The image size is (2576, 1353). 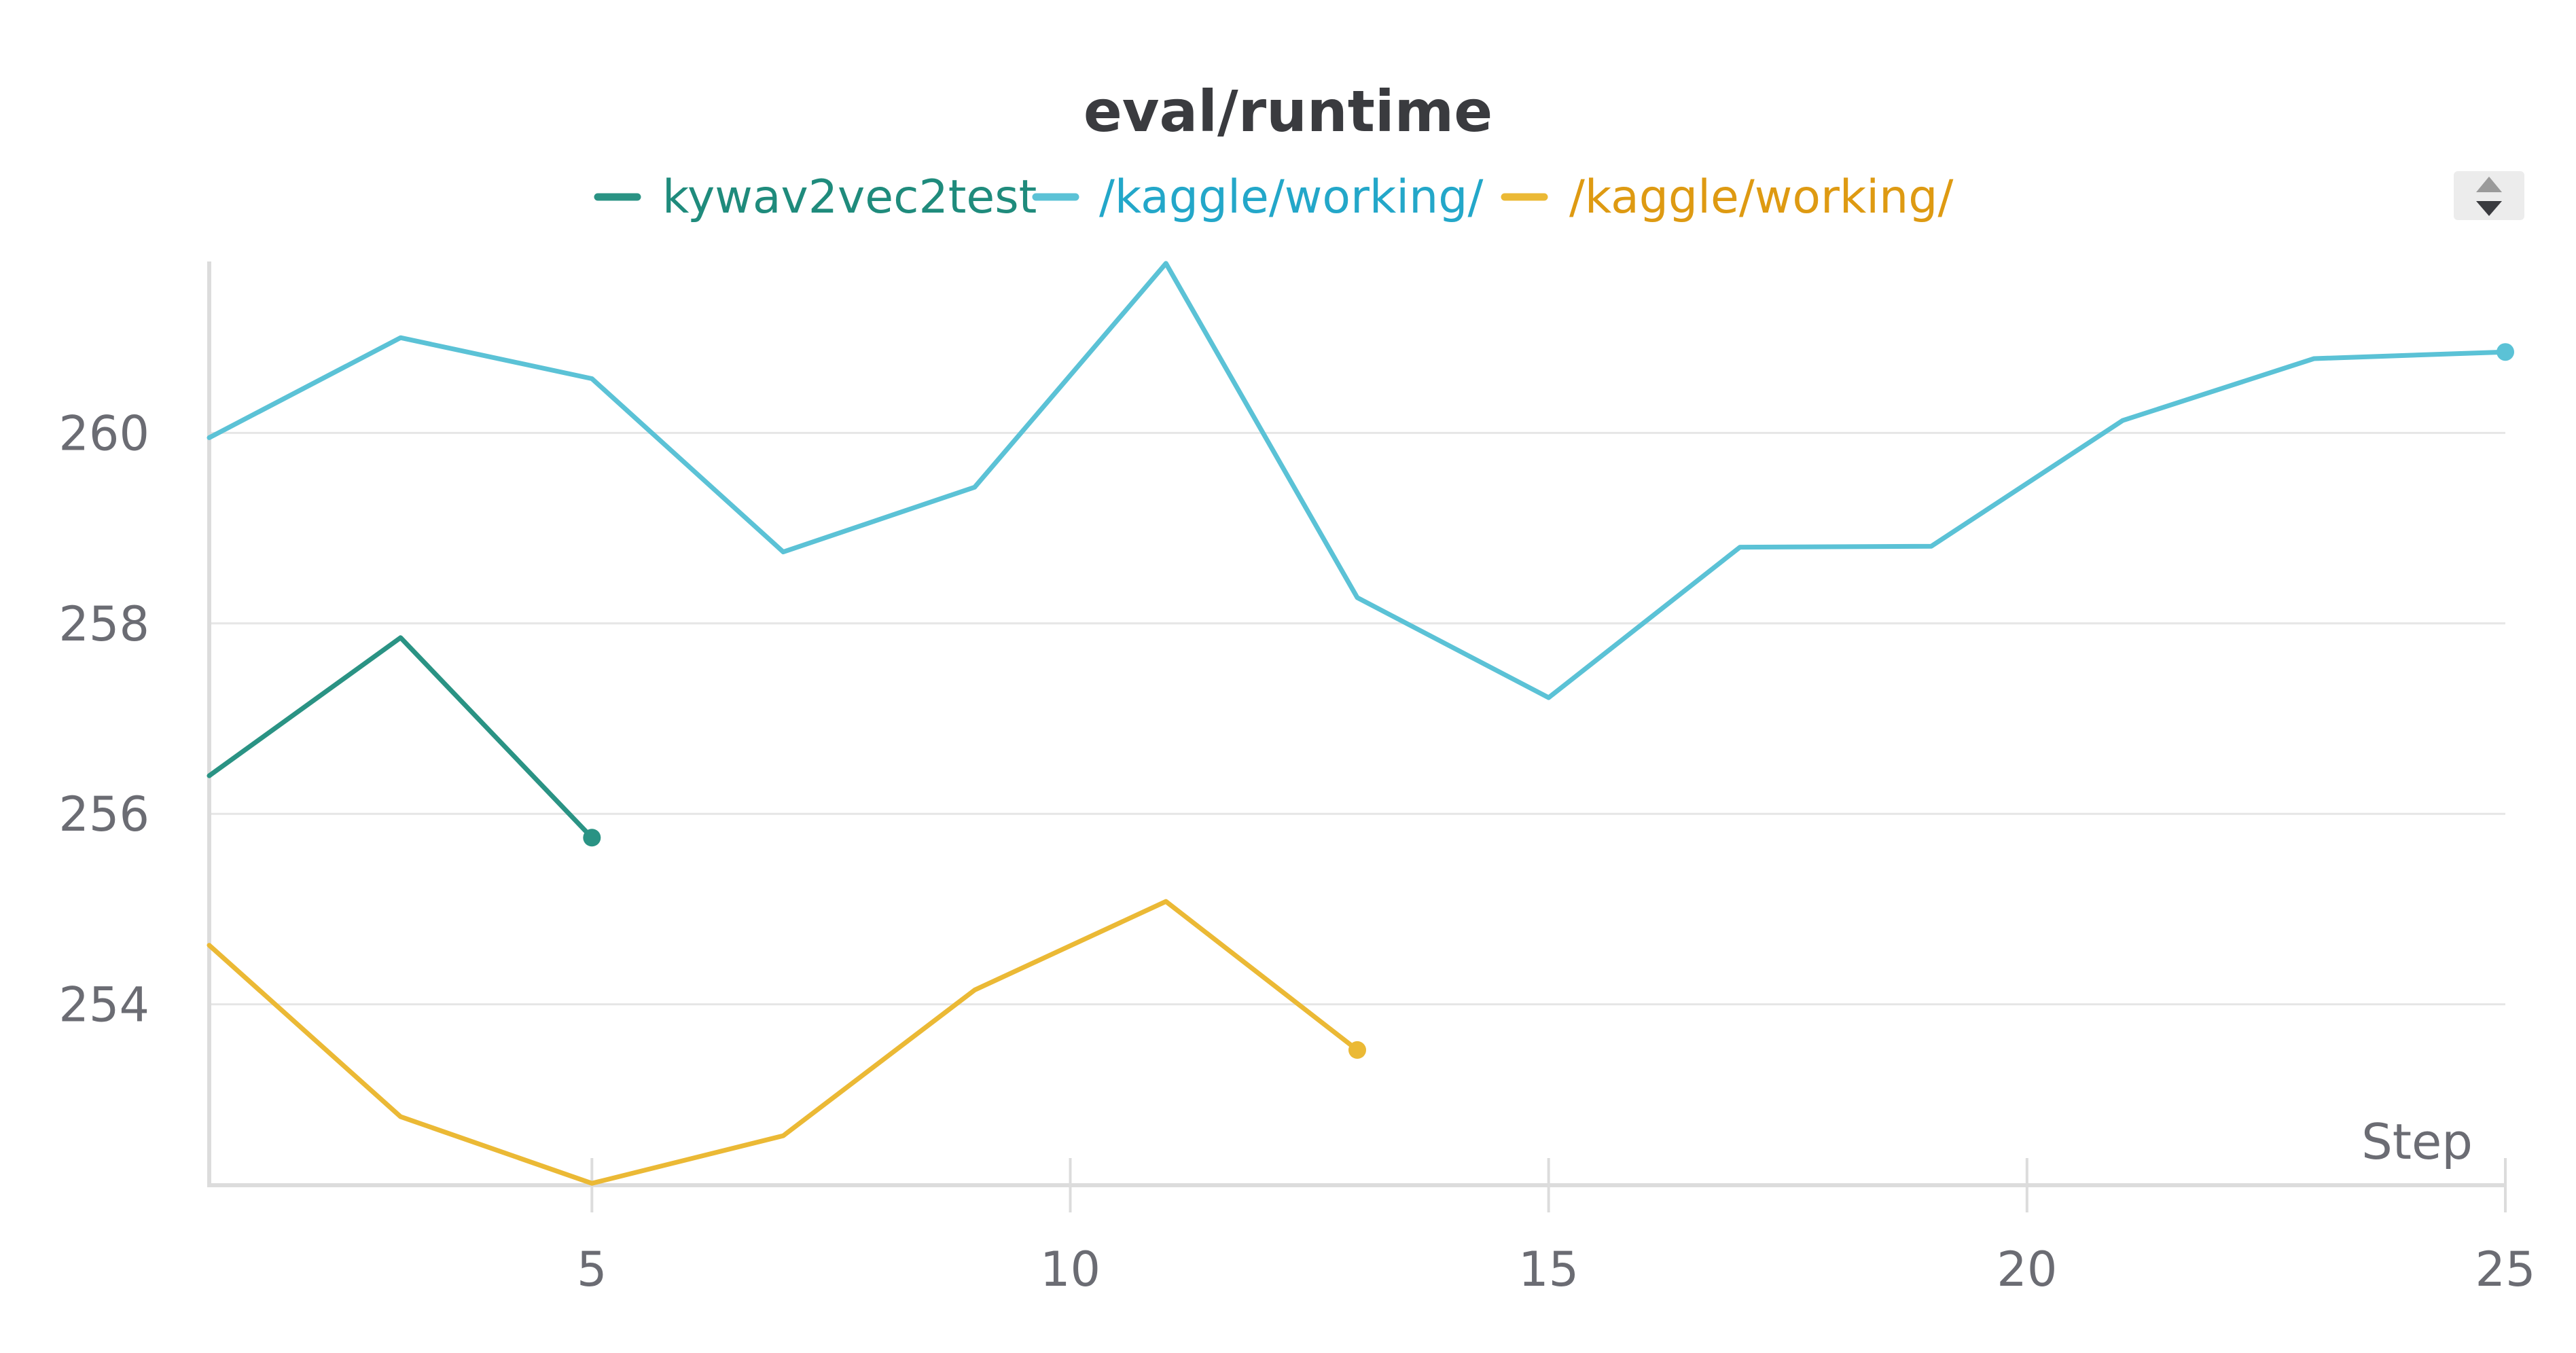 I want to click on x-tick-label: 5, so click(x=592, y=1269).